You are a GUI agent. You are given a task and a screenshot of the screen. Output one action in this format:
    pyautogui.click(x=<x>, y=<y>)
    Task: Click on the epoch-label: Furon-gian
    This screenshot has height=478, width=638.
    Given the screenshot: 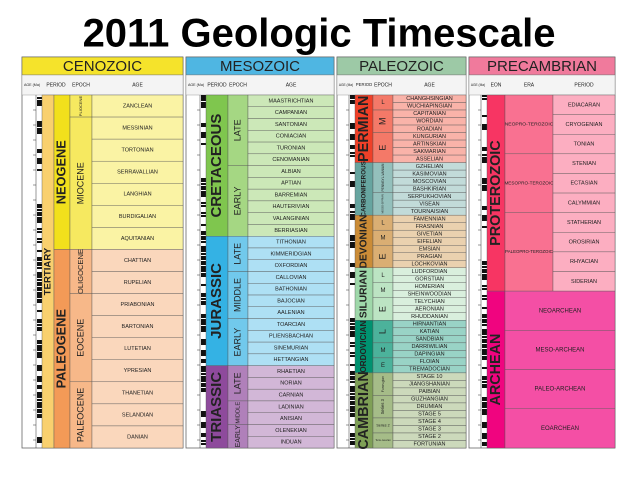 What is the action you would take?
    pyautogui.click(x=383, y=384)
    